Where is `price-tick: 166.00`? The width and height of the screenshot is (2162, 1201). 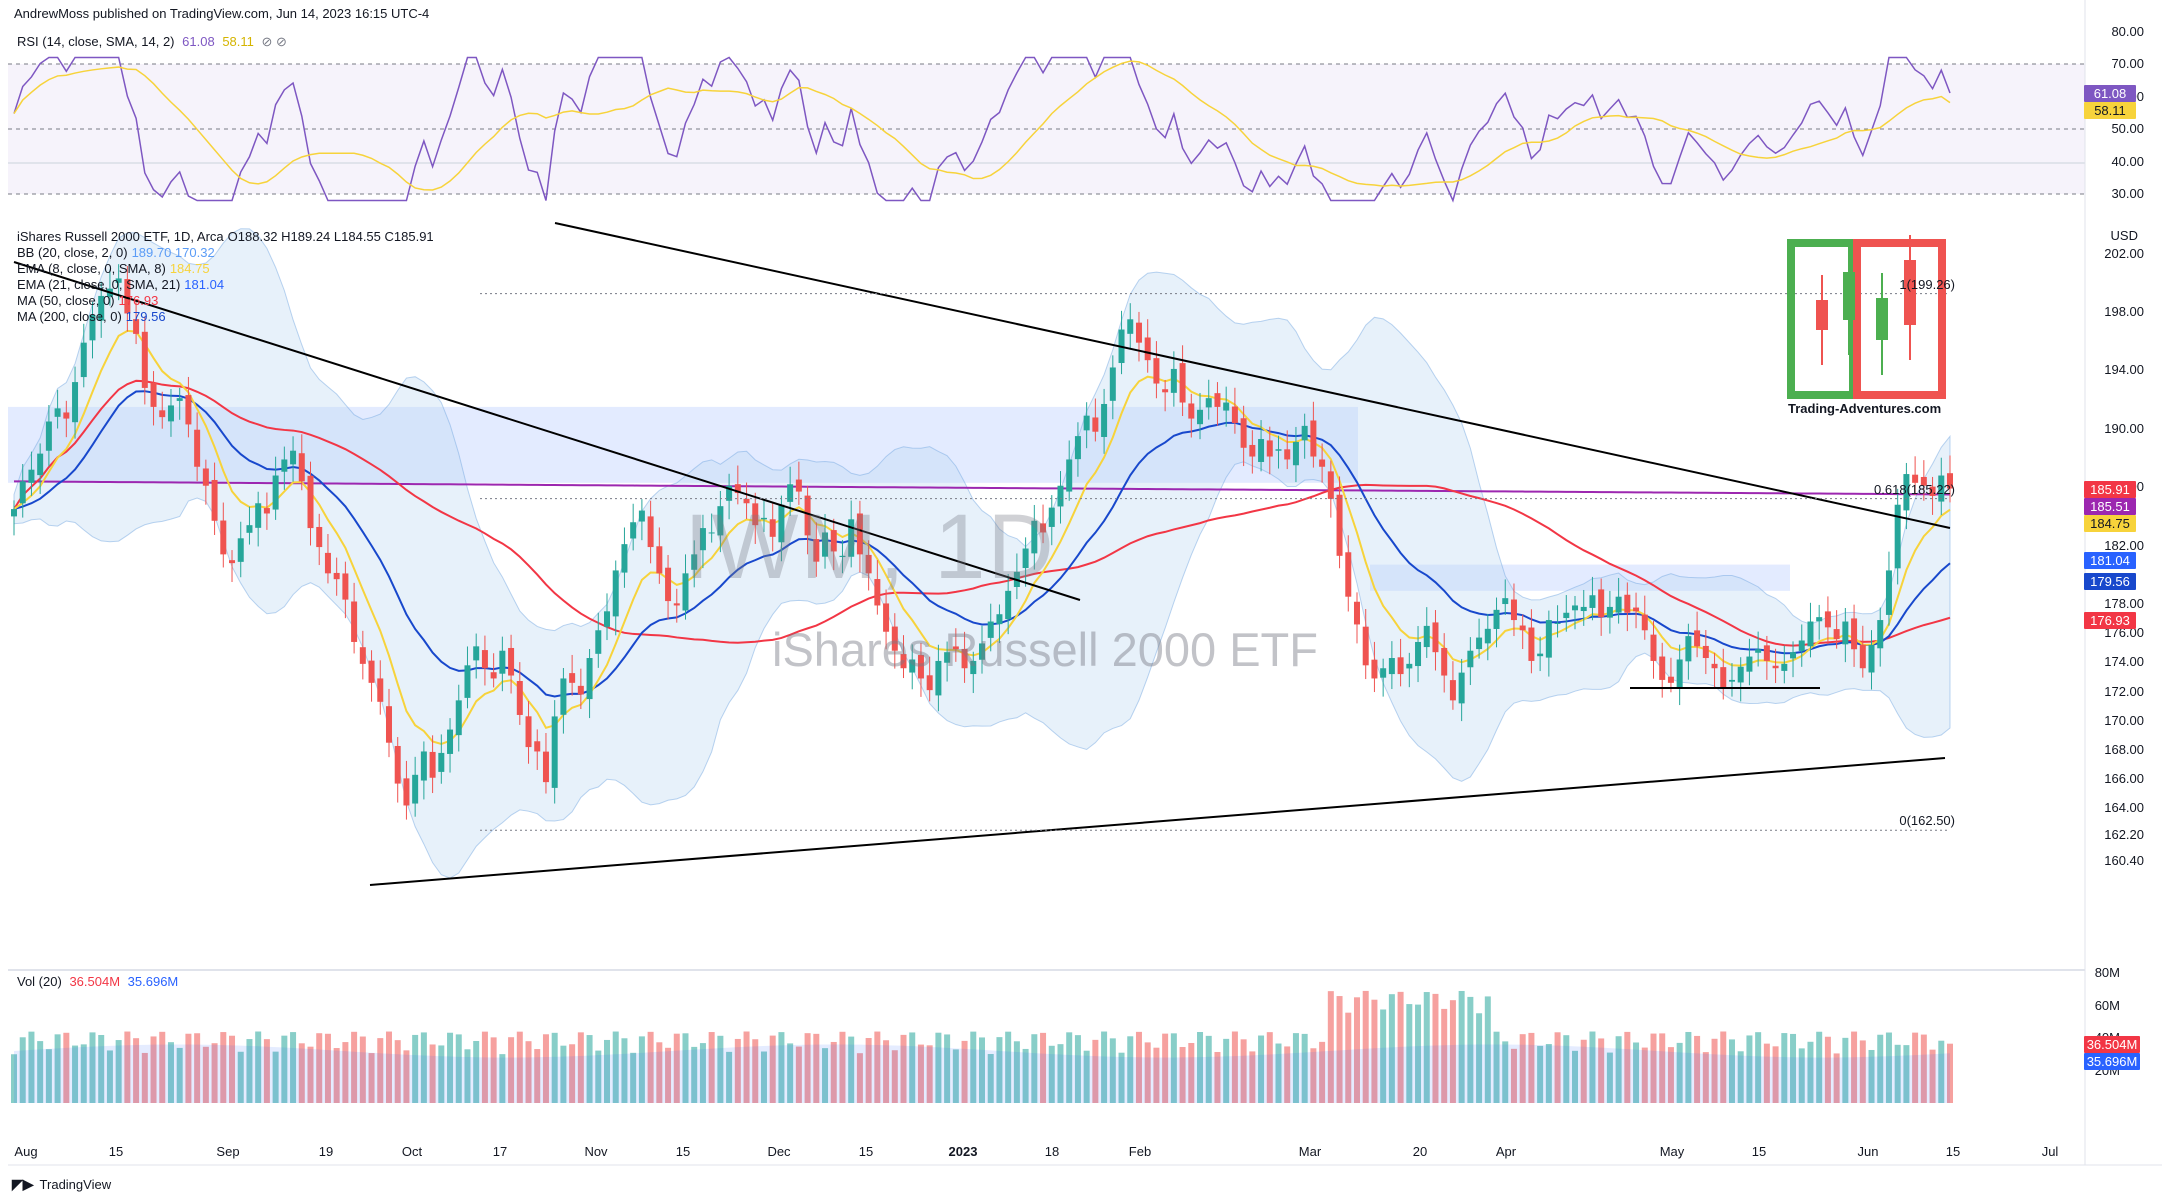
price-tick: 166.00 is located at coordinates (2124, 779).